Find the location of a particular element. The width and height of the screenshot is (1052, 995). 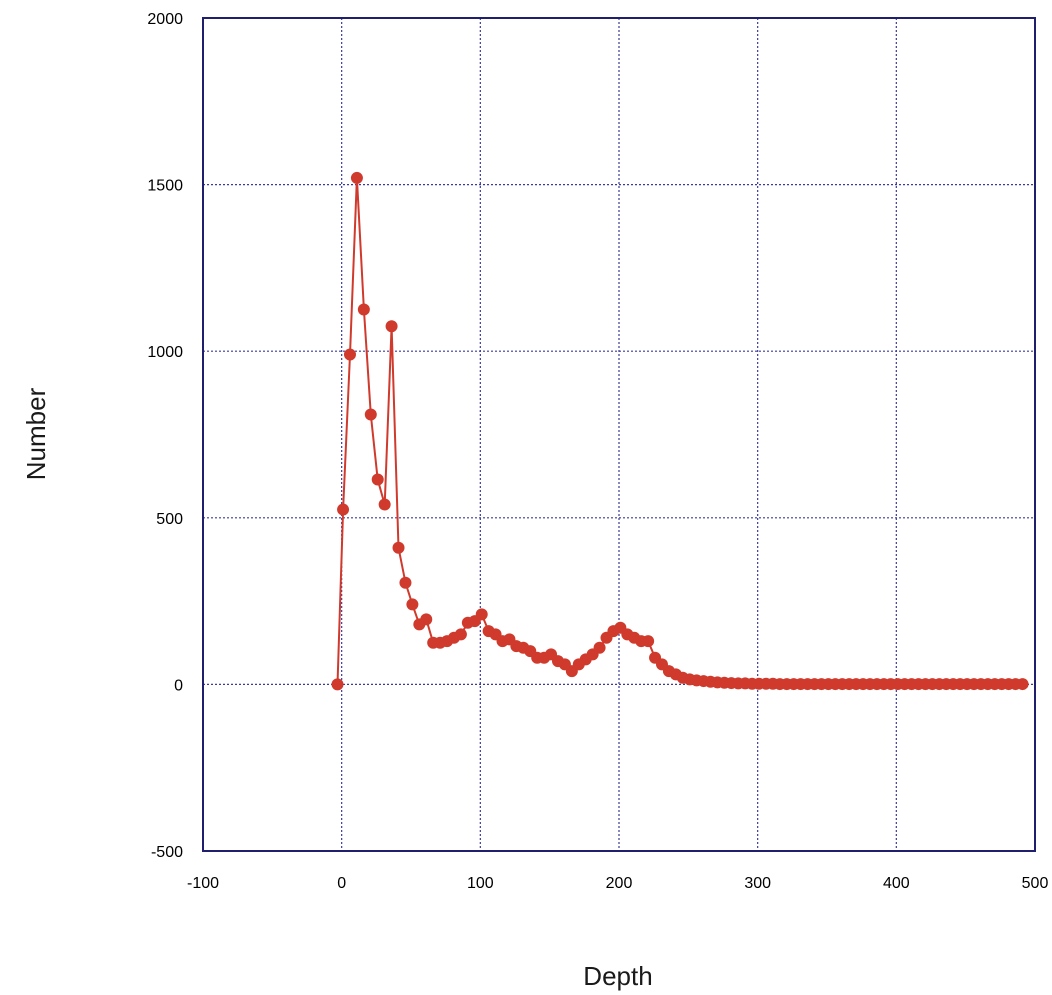

y-tick-label: 1500 is located at coordinates (165, 186).